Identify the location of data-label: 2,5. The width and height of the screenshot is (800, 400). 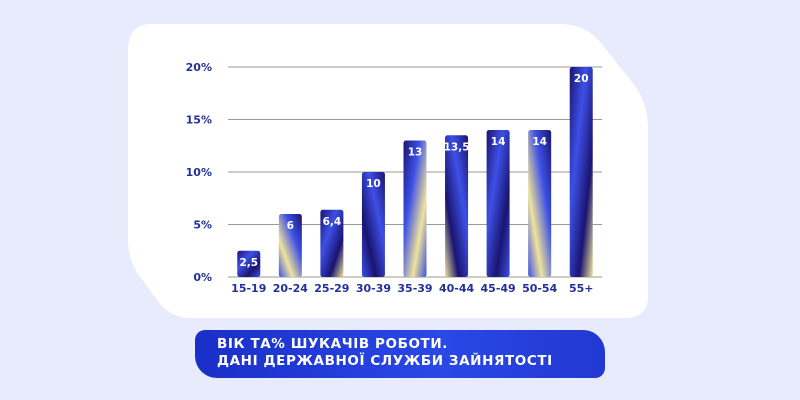
(248, 263).